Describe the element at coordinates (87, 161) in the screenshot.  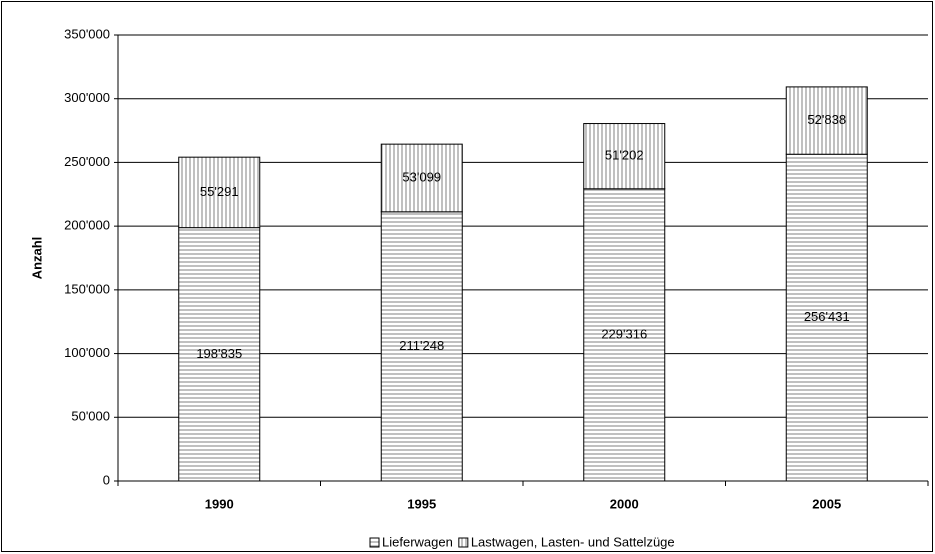
I see `y-tick-label: 250'000` at that location.